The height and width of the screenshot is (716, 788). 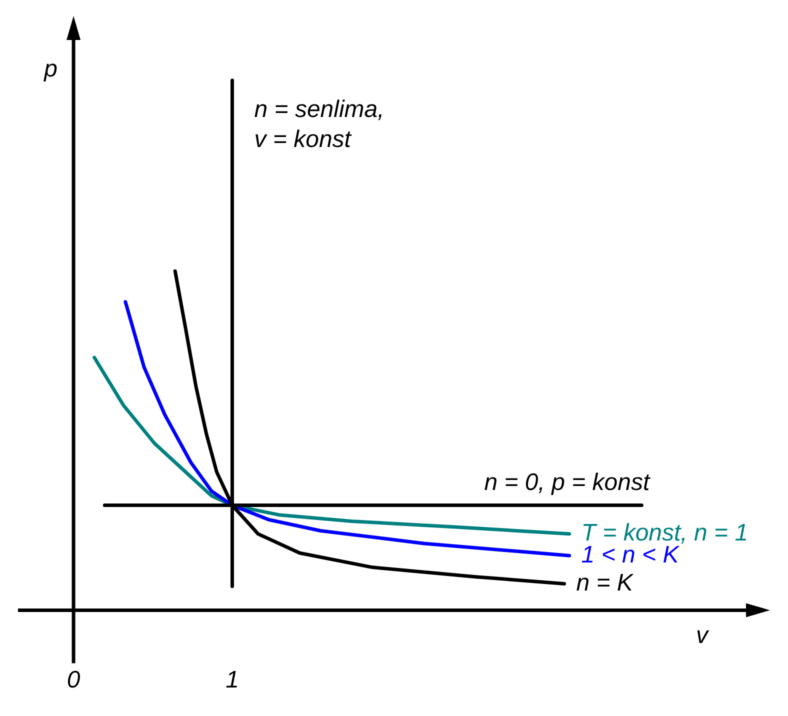 What do you see at coordinates (73, 680) in the screenshot?
I see `x-tick-label: 0` at bounding box center [73, 680].